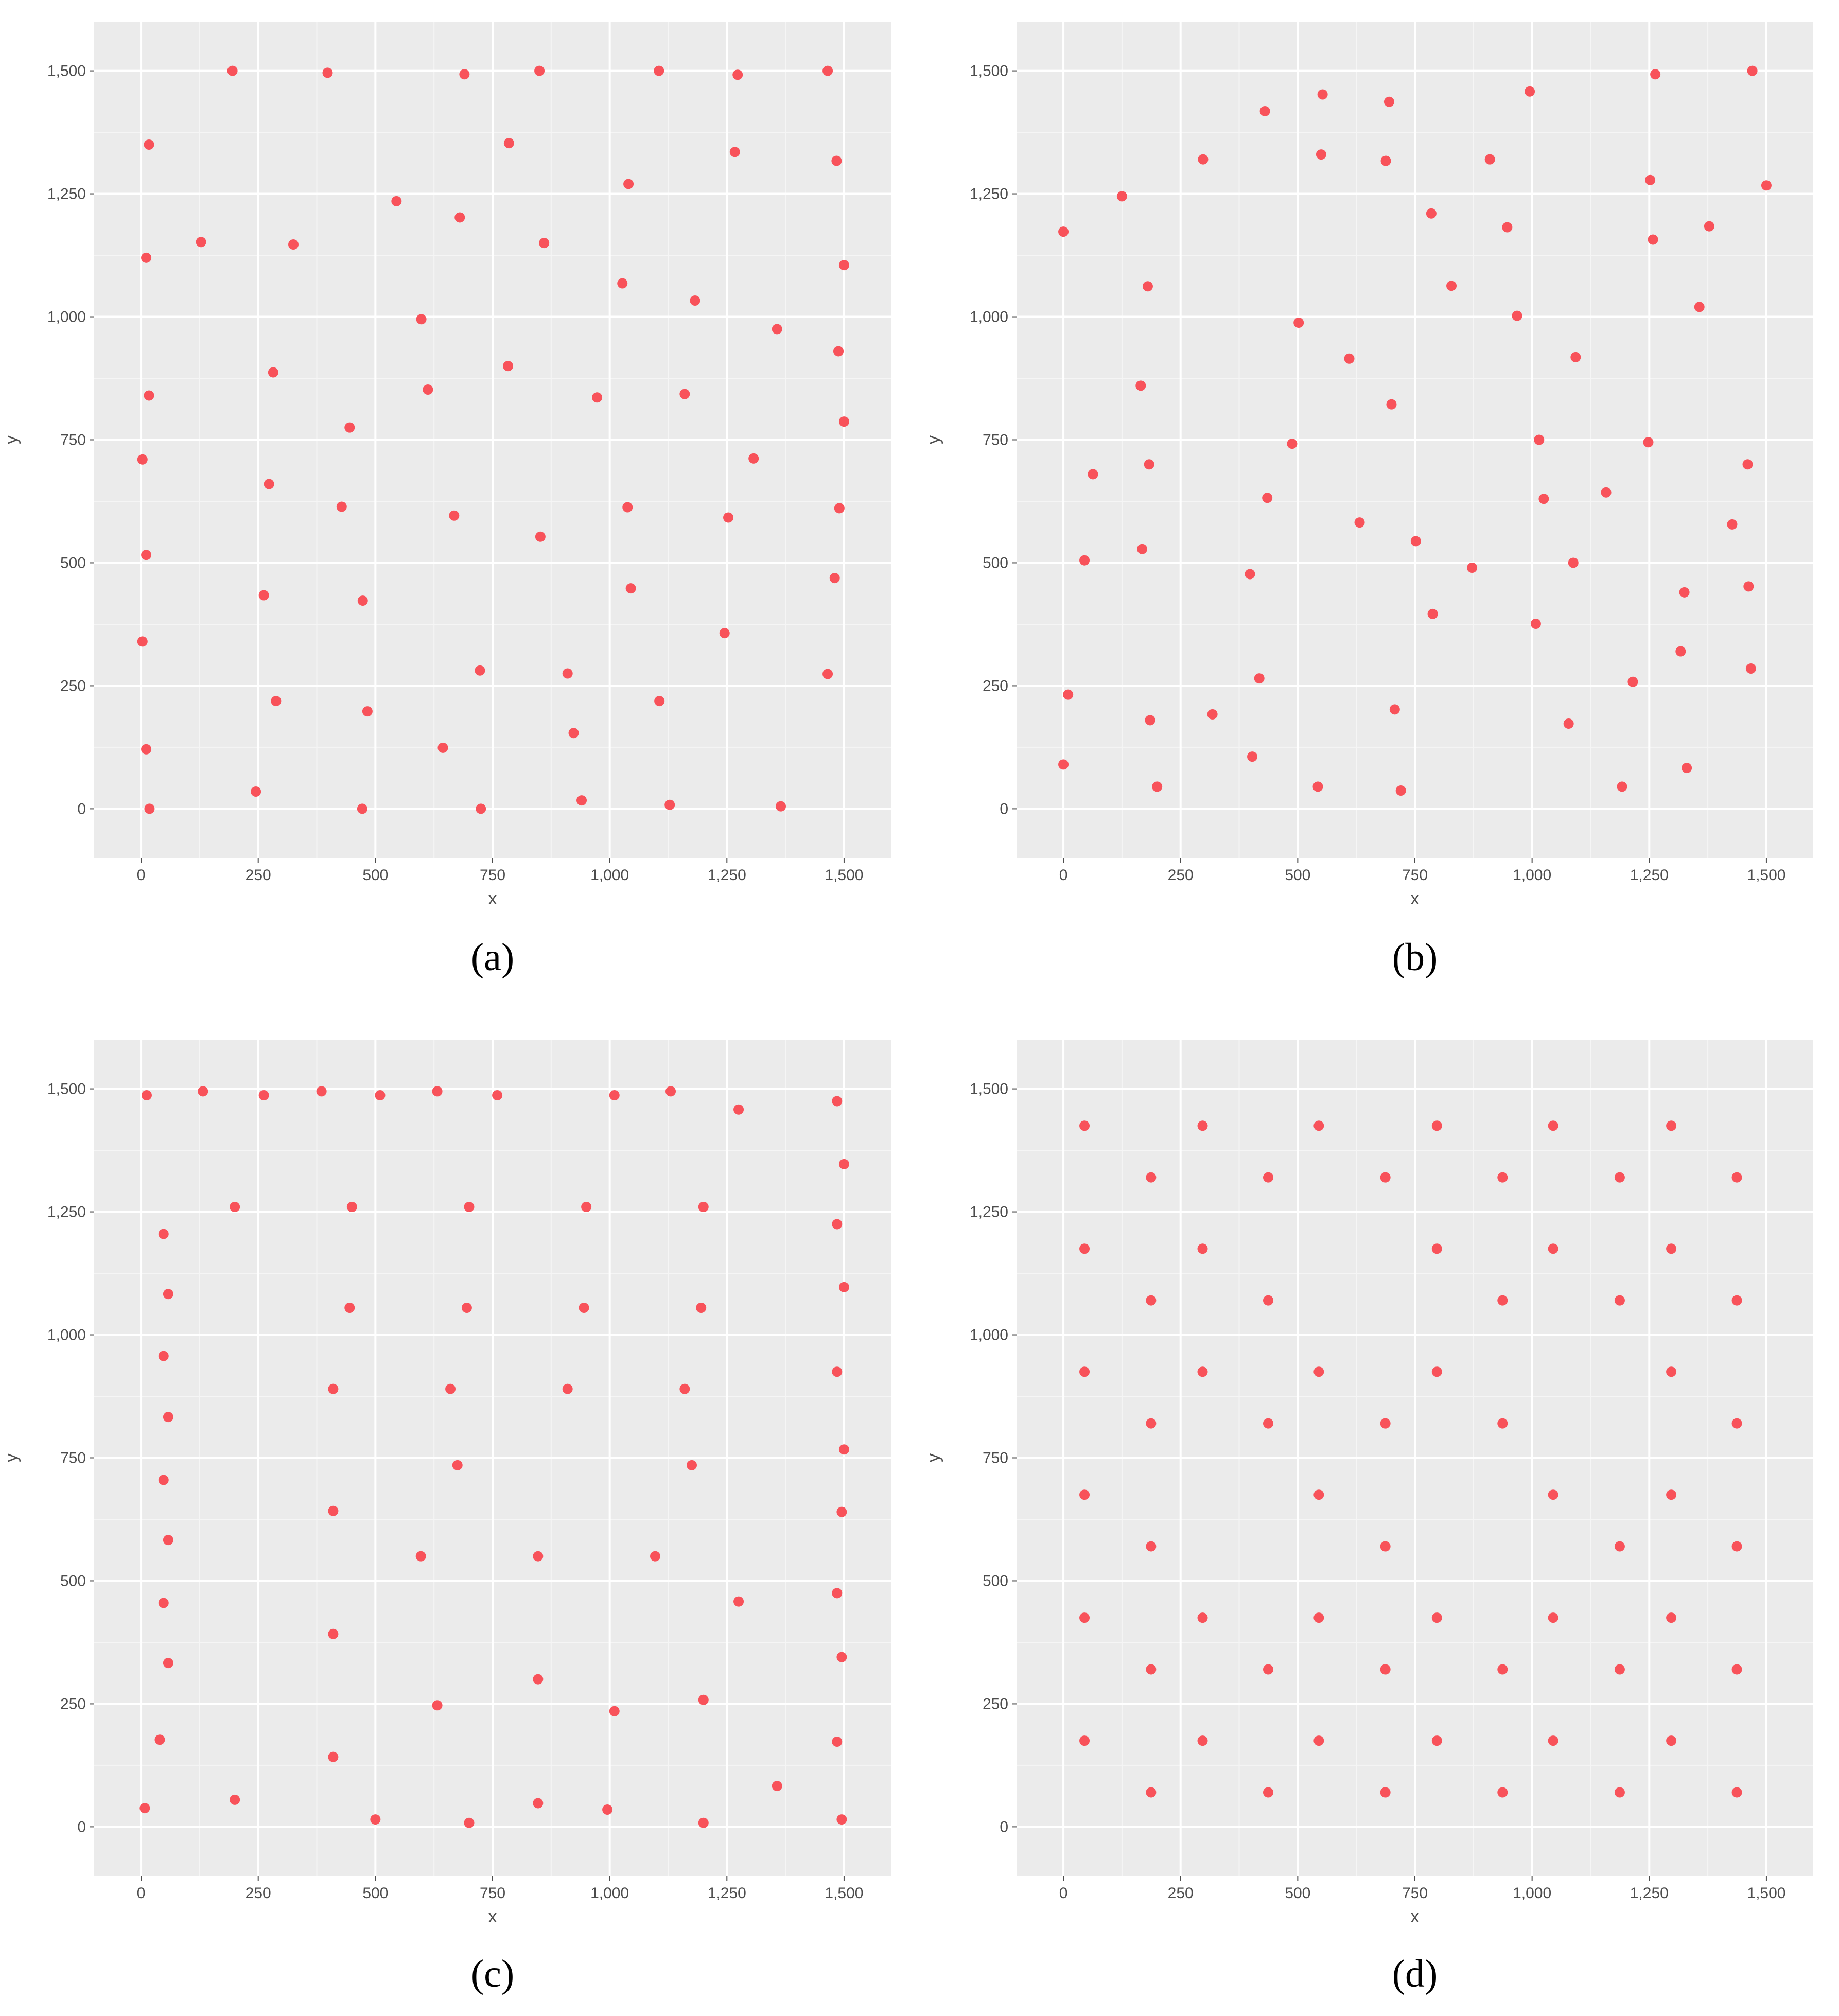  I want to click on y-tick-label: 250, so click(73, 1703).